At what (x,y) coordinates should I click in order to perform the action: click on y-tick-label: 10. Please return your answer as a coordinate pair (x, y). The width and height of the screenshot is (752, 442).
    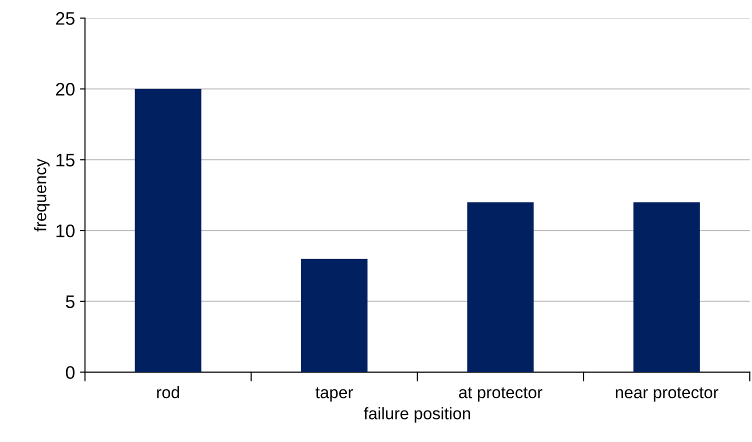
    Looking at the image, I should click on (65, 231).